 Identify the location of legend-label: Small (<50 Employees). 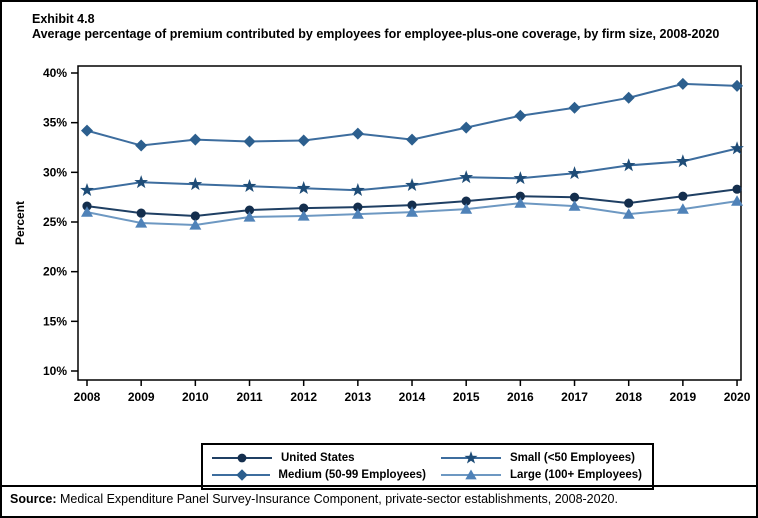
(572, 457).